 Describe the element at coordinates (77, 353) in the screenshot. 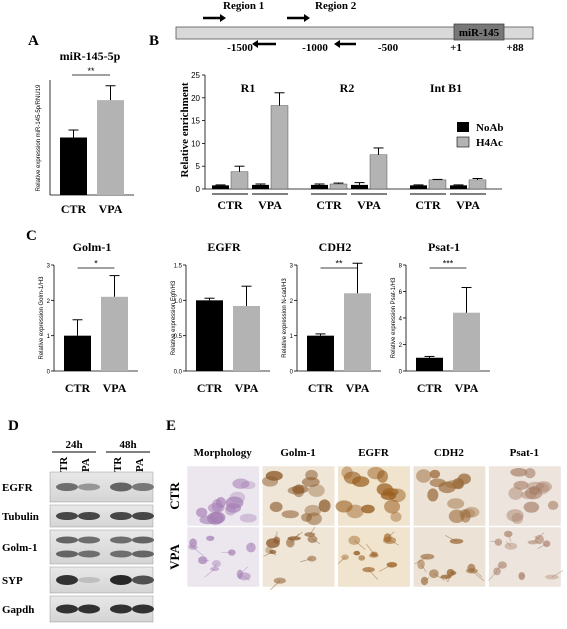

I see `chart-c1-bar-ctr` at that location.